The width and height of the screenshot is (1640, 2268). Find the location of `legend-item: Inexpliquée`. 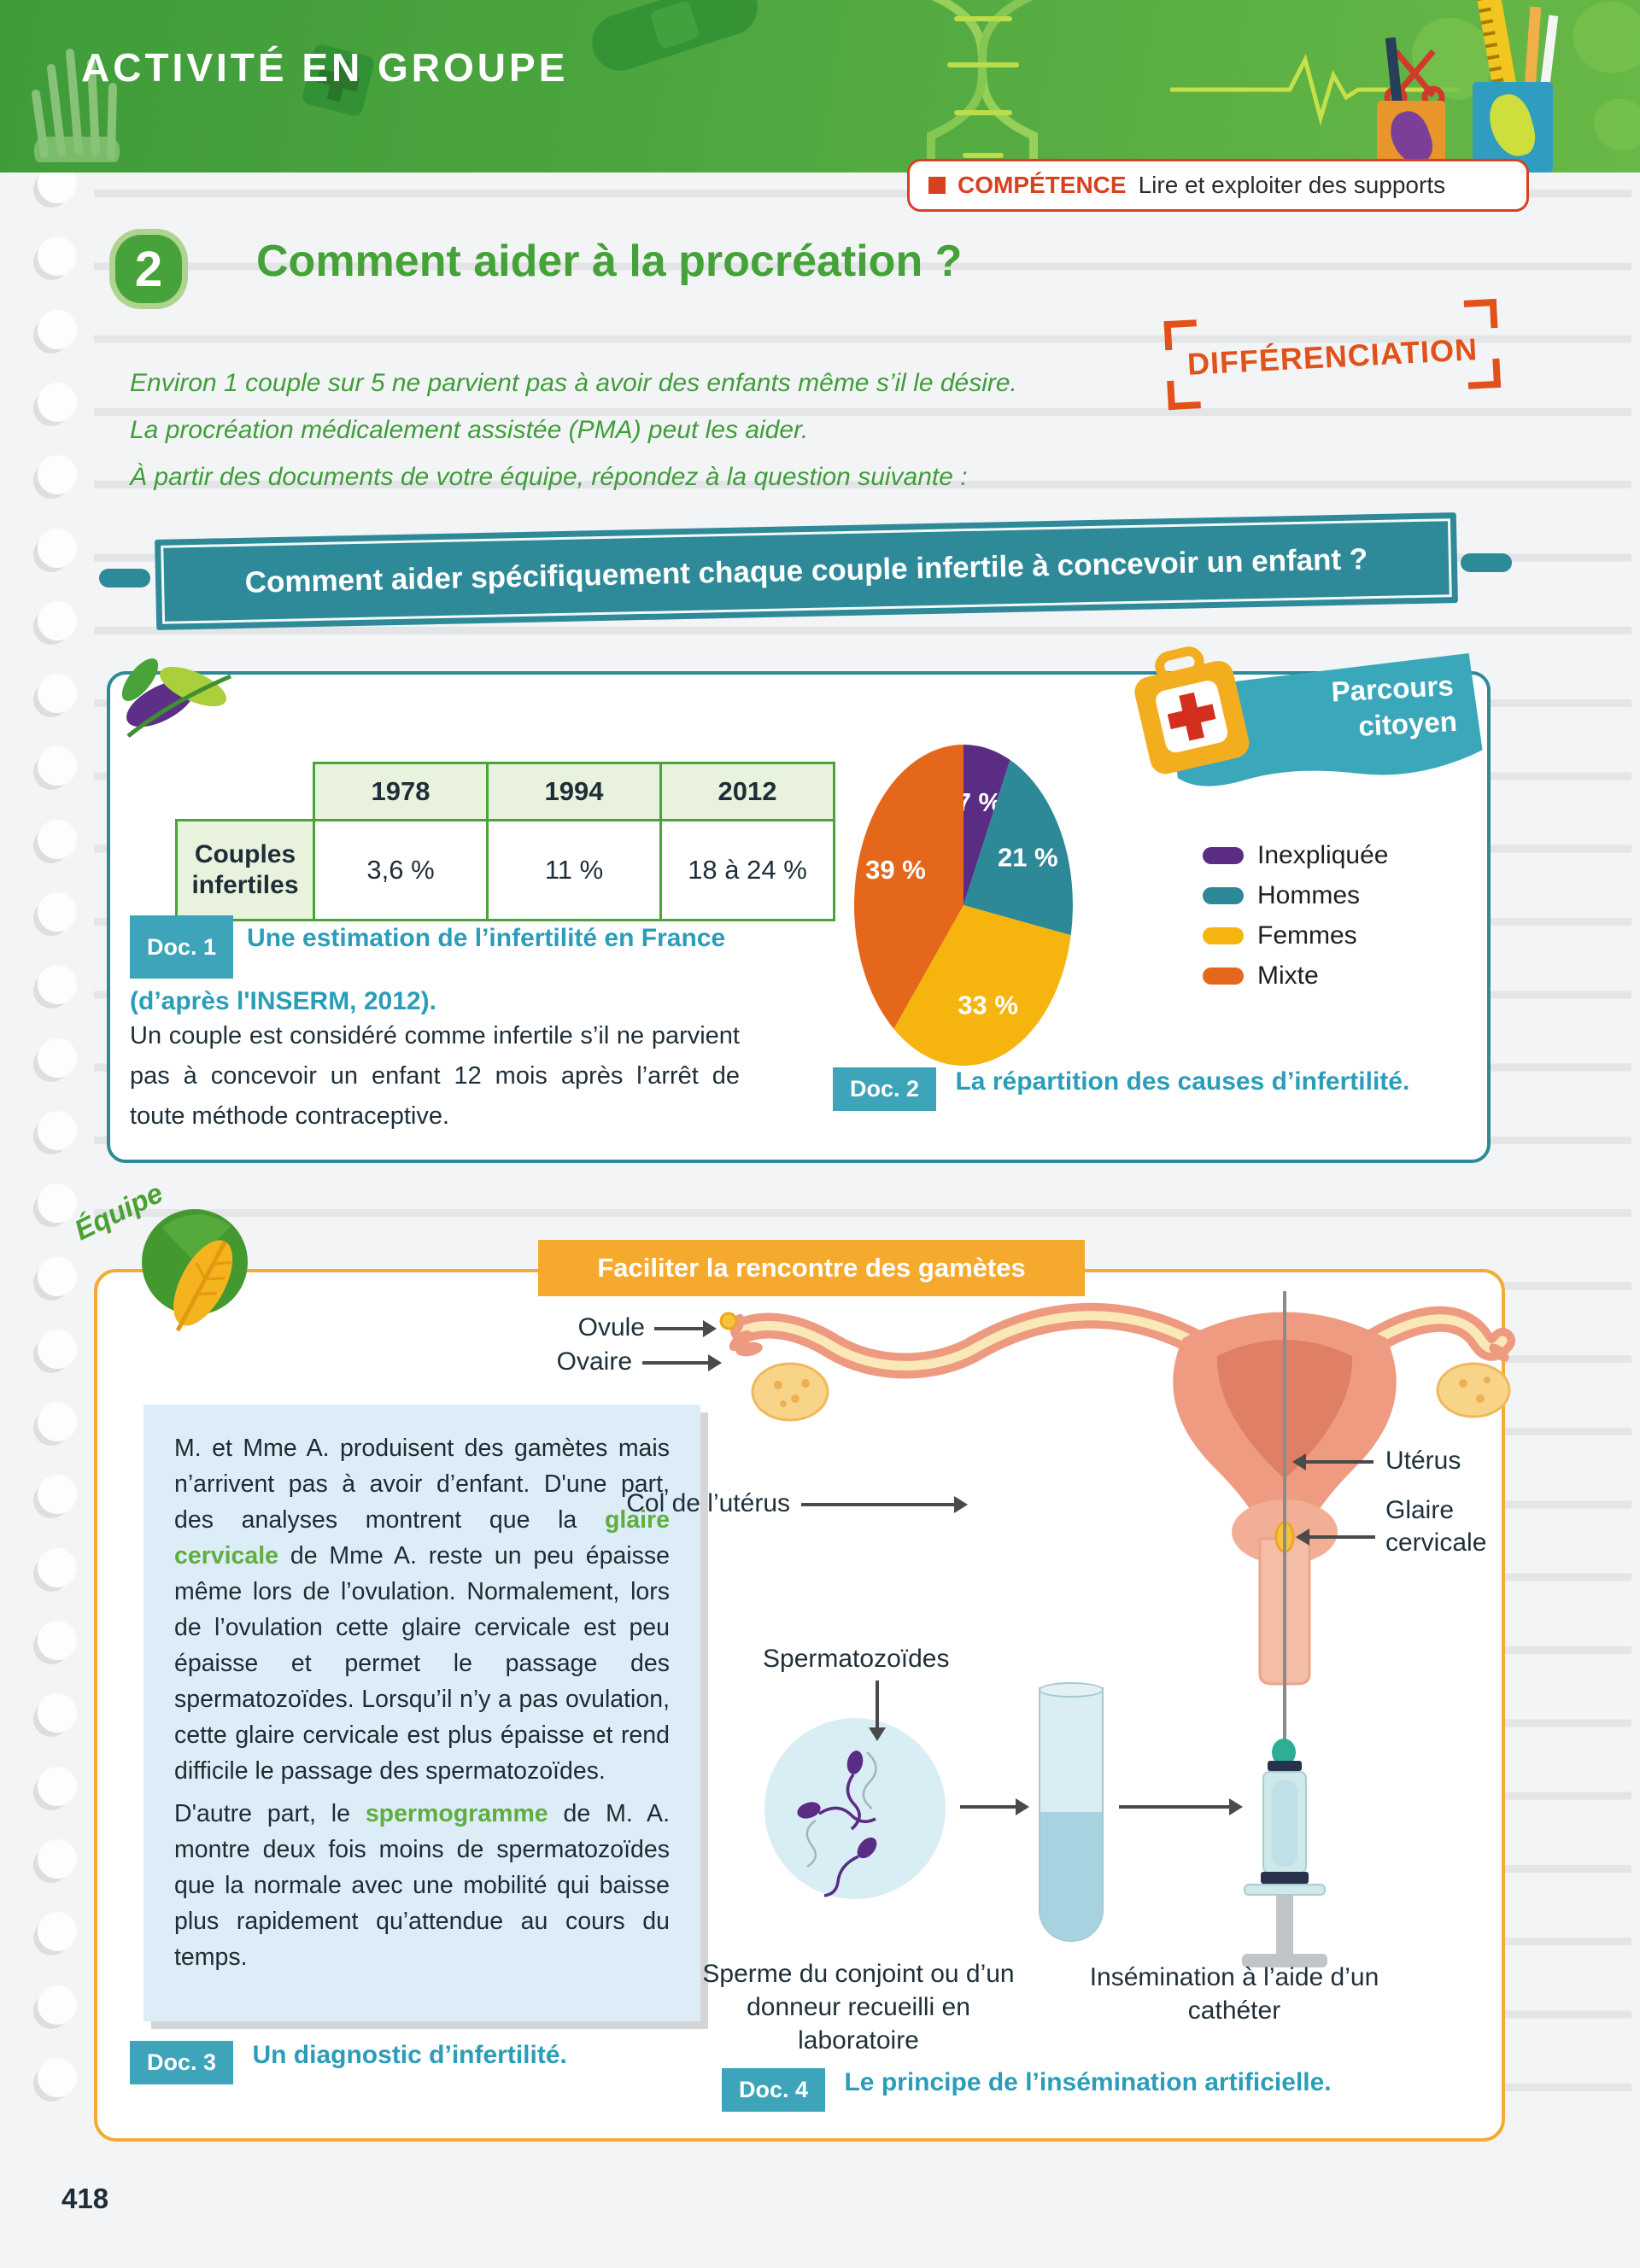

legend-item: Inexpliquée is located at coordinates (1295, 855).